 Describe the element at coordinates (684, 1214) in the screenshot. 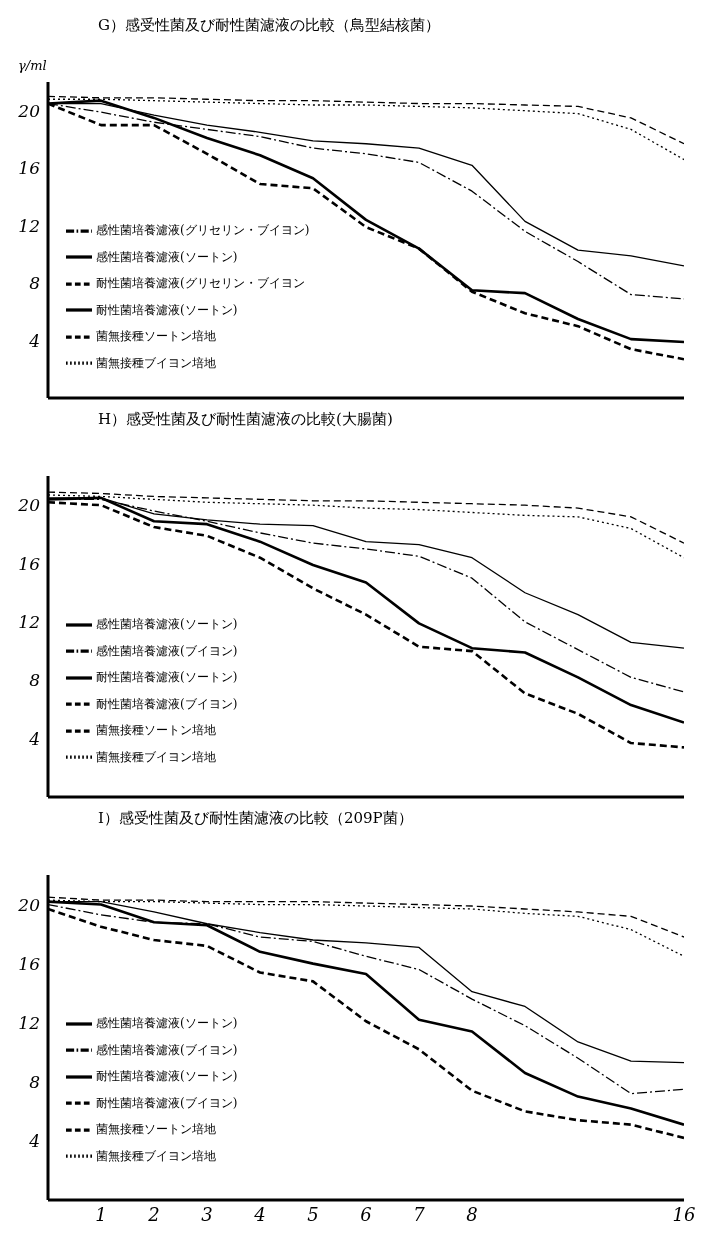

I see `x-tick-label: 16` at that location.